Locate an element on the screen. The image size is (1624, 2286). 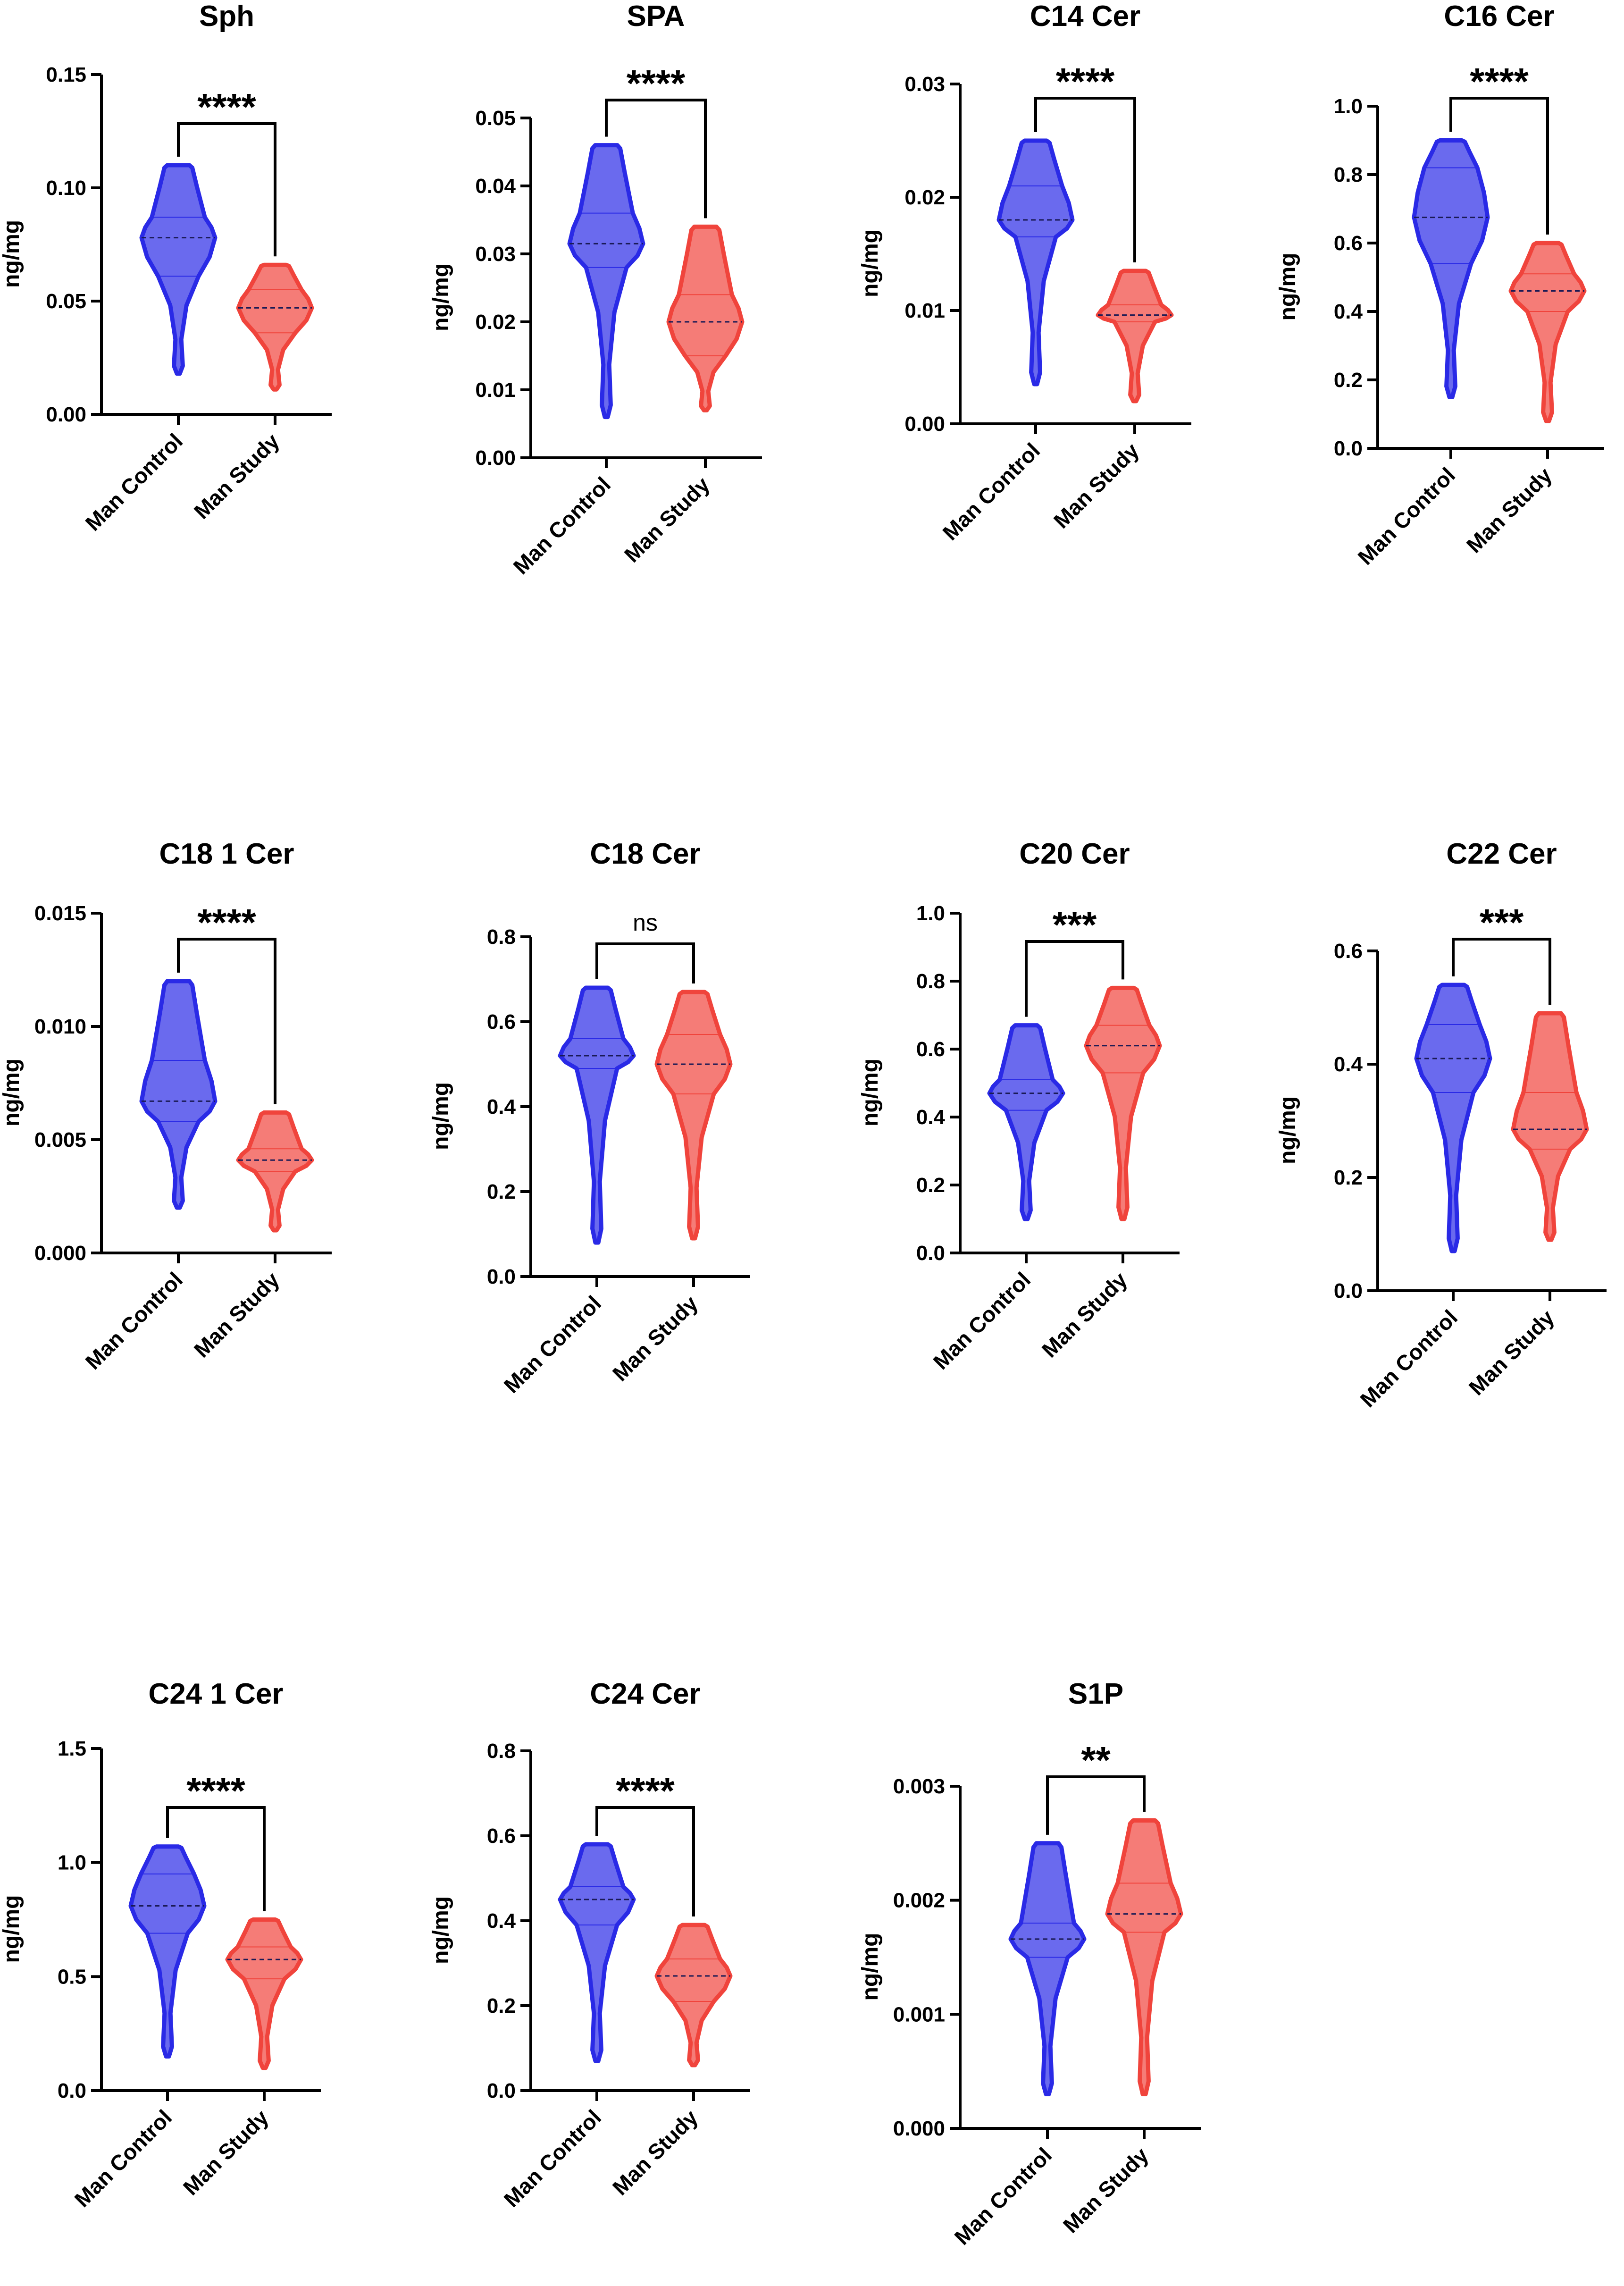
y-tick-label: 0.15 is located at coordinates (66, 74).